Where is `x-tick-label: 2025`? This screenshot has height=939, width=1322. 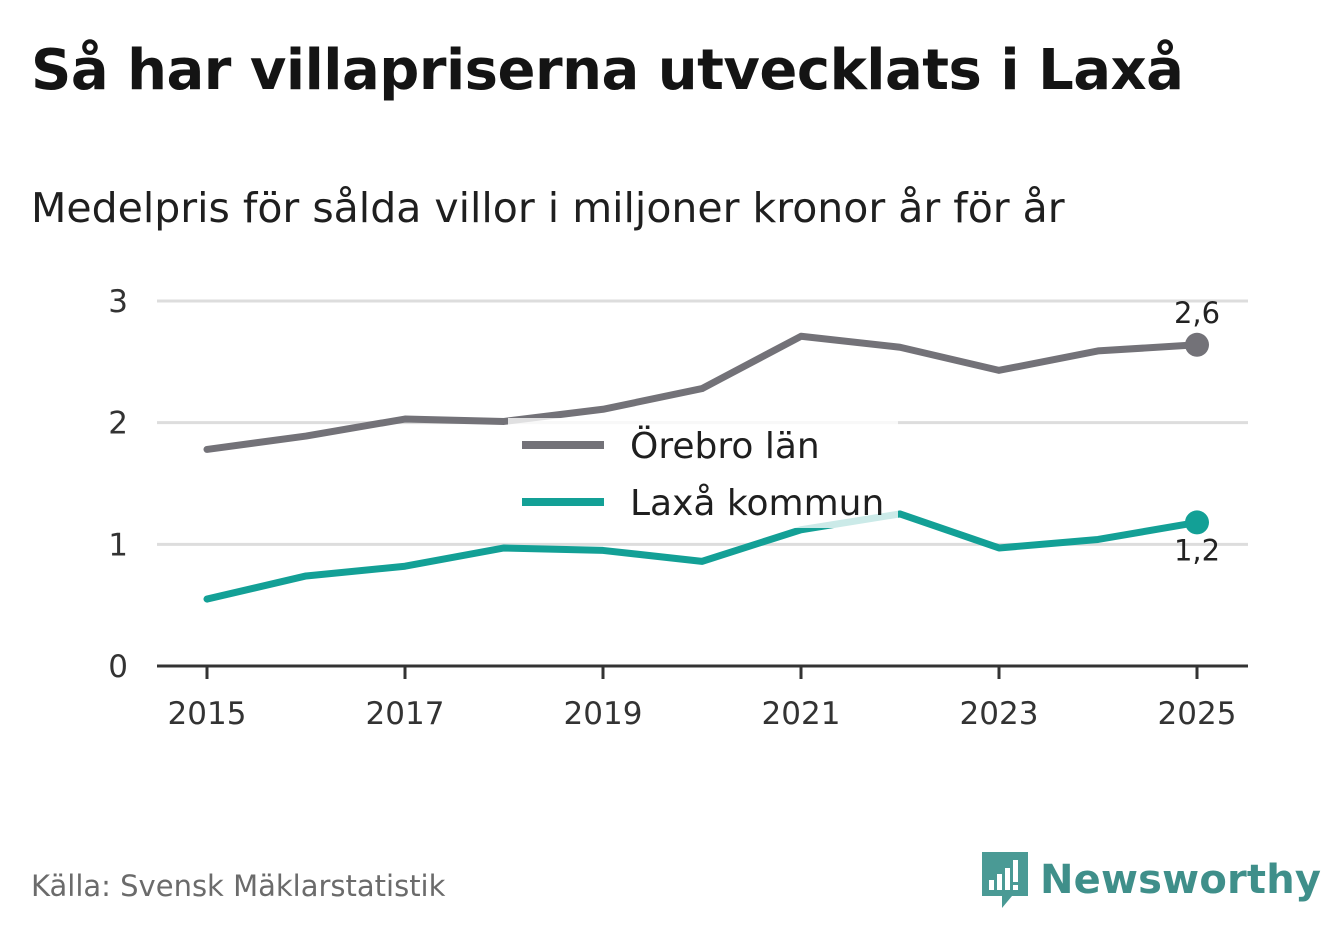
x-tick-label: 2025 is located at coordinates (1197, 714).